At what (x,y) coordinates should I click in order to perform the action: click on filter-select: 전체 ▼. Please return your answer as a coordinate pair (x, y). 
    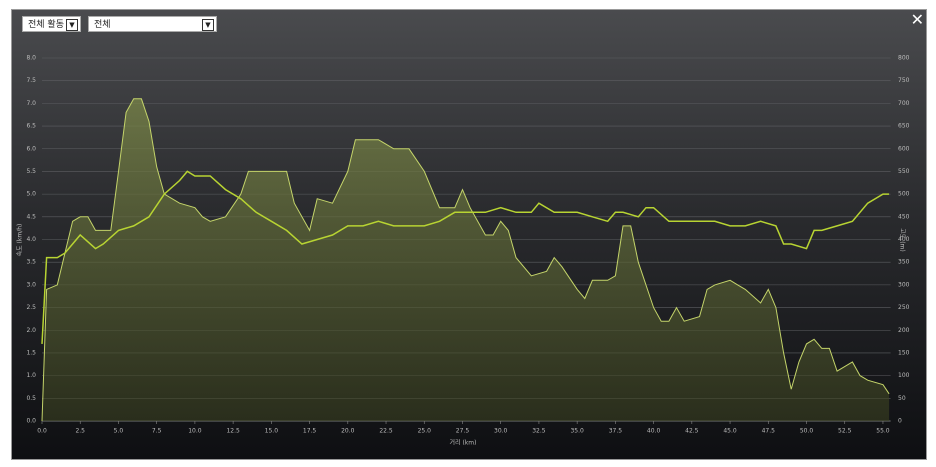
    Looking at the image, I should click on (152, 24).